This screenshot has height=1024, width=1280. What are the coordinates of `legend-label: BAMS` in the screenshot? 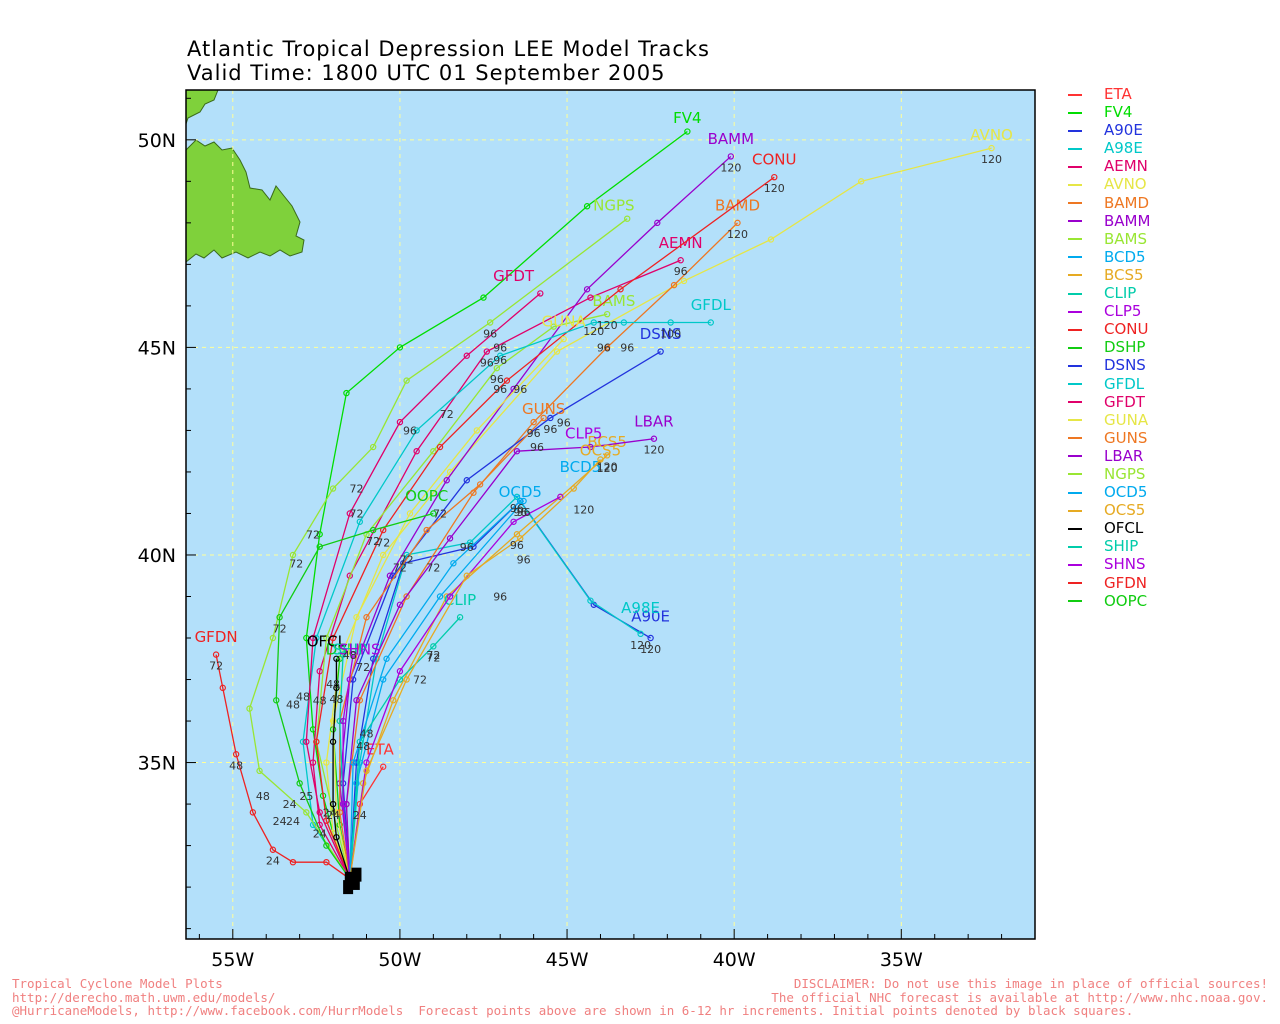 It's located at (1126, 238).